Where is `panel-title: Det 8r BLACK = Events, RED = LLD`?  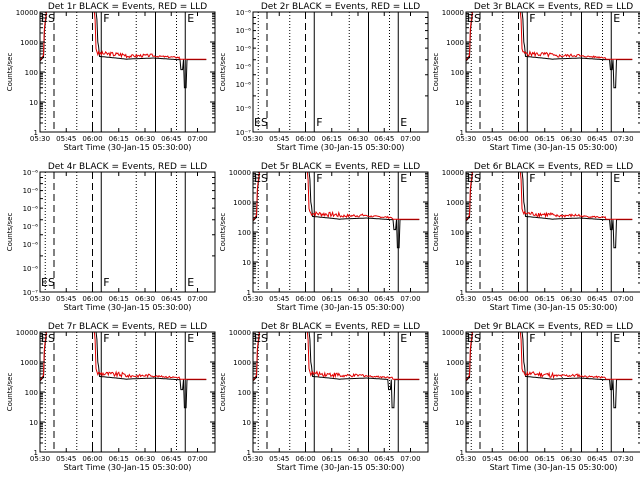 panel-title: Det 8r BLACK = Events, RED = LLD is located at coordinates (340, 327).